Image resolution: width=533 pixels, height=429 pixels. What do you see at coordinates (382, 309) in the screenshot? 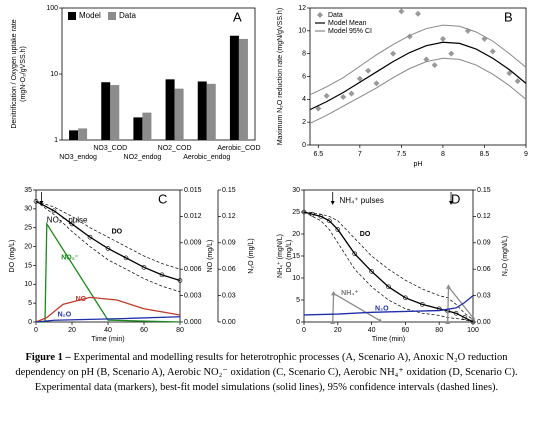
I see `annotation: N₂O` at bounding box center [382, 309].